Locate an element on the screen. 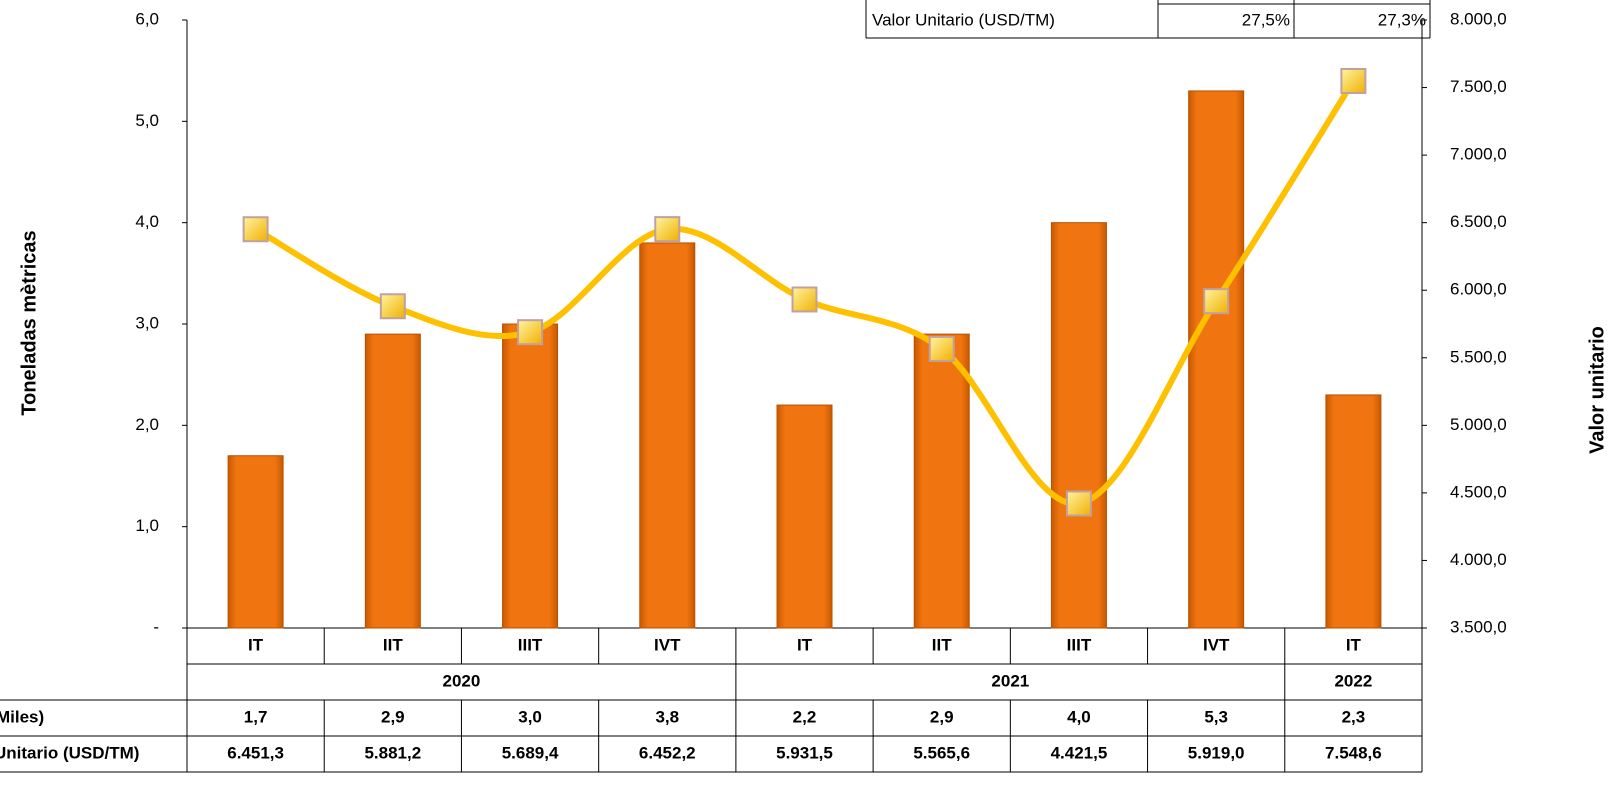 This screenshot has width=1620, height=796. y2-tick-label: 7.000,0 is located at coordinates (1478, 154).